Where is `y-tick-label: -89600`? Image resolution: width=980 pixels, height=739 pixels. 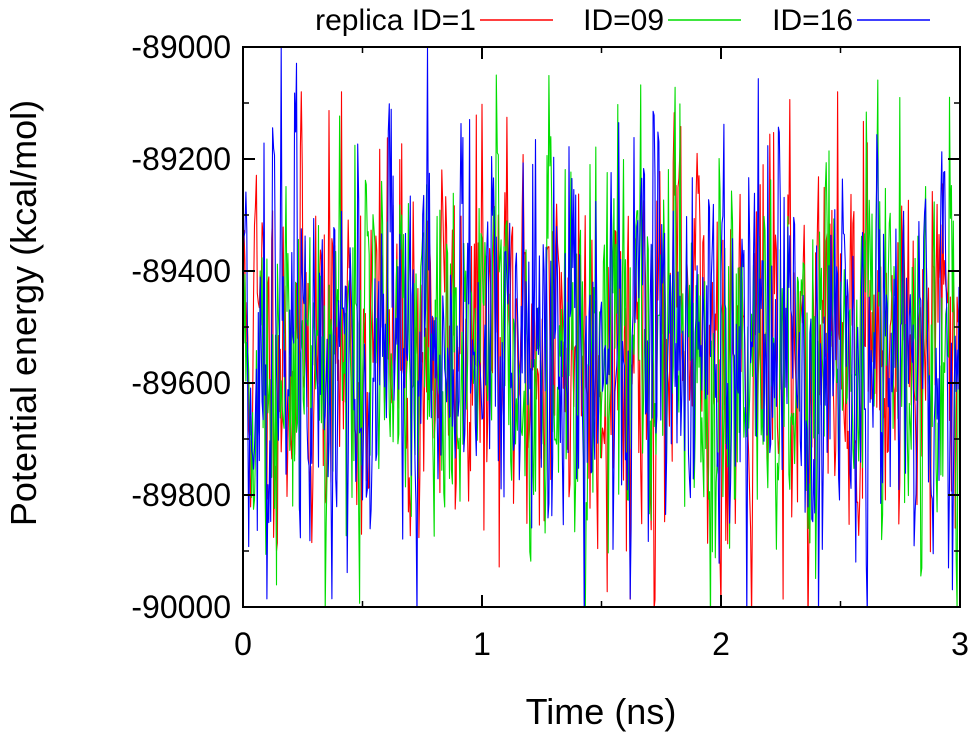 y-tick-label: -89600 is located at coordinates (181, 383).